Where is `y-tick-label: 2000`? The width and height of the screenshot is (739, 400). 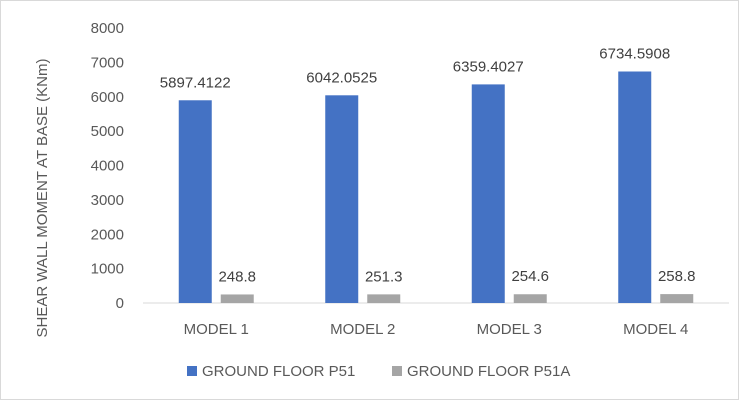
y-tick-label: 2000 is located at coordinates (107, 234).